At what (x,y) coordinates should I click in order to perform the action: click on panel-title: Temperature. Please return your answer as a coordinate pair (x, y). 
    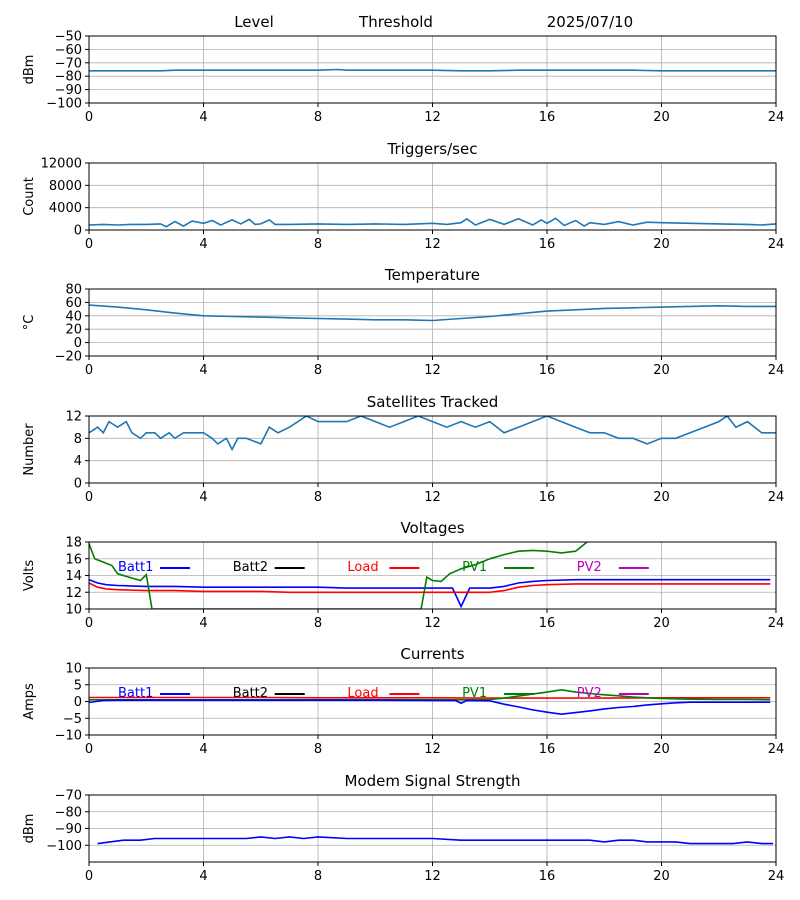
    Looking at the image, I should click on (432, 275).